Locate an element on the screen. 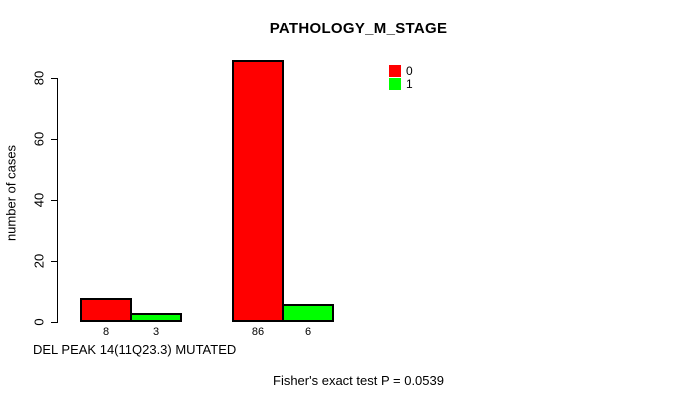 The height and width of the screenshot is (400, 690). bar-value-label: 8 is located at coordinates (106, 332).